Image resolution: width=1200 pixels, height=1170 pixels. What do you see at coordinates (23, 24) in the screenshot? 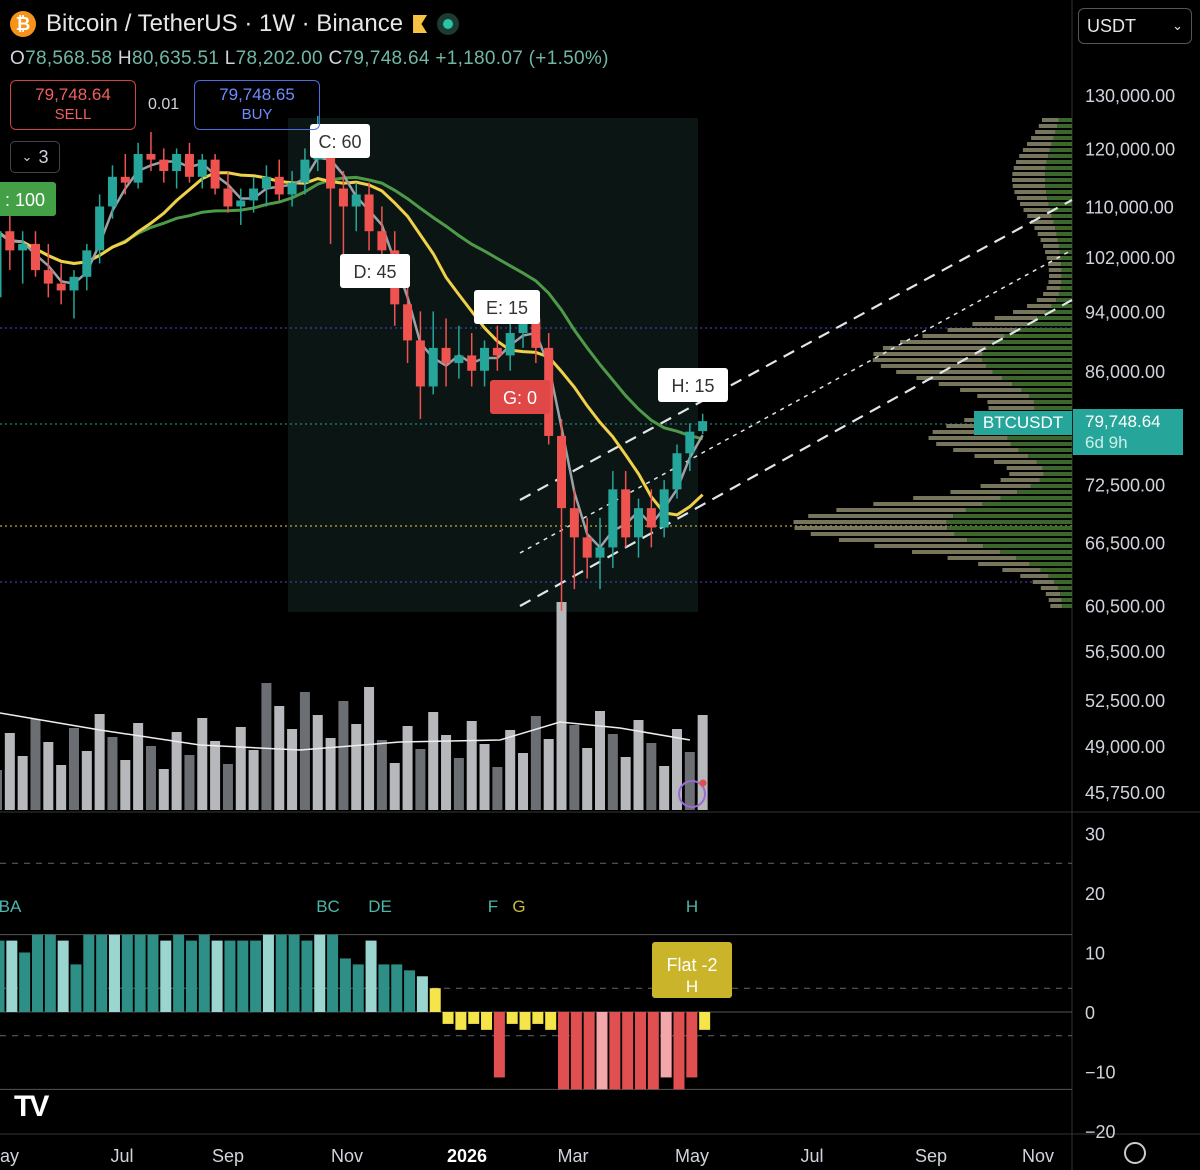
I see `bitcoin-icon: ₿` at bounding box center [23, 24].